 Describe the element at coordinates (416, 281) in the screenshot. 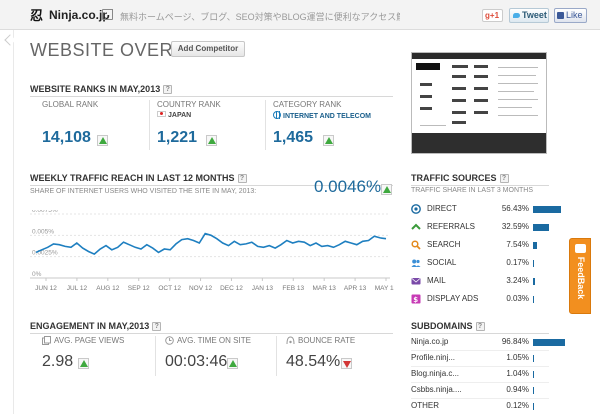

I see `mail-icon` at that location.